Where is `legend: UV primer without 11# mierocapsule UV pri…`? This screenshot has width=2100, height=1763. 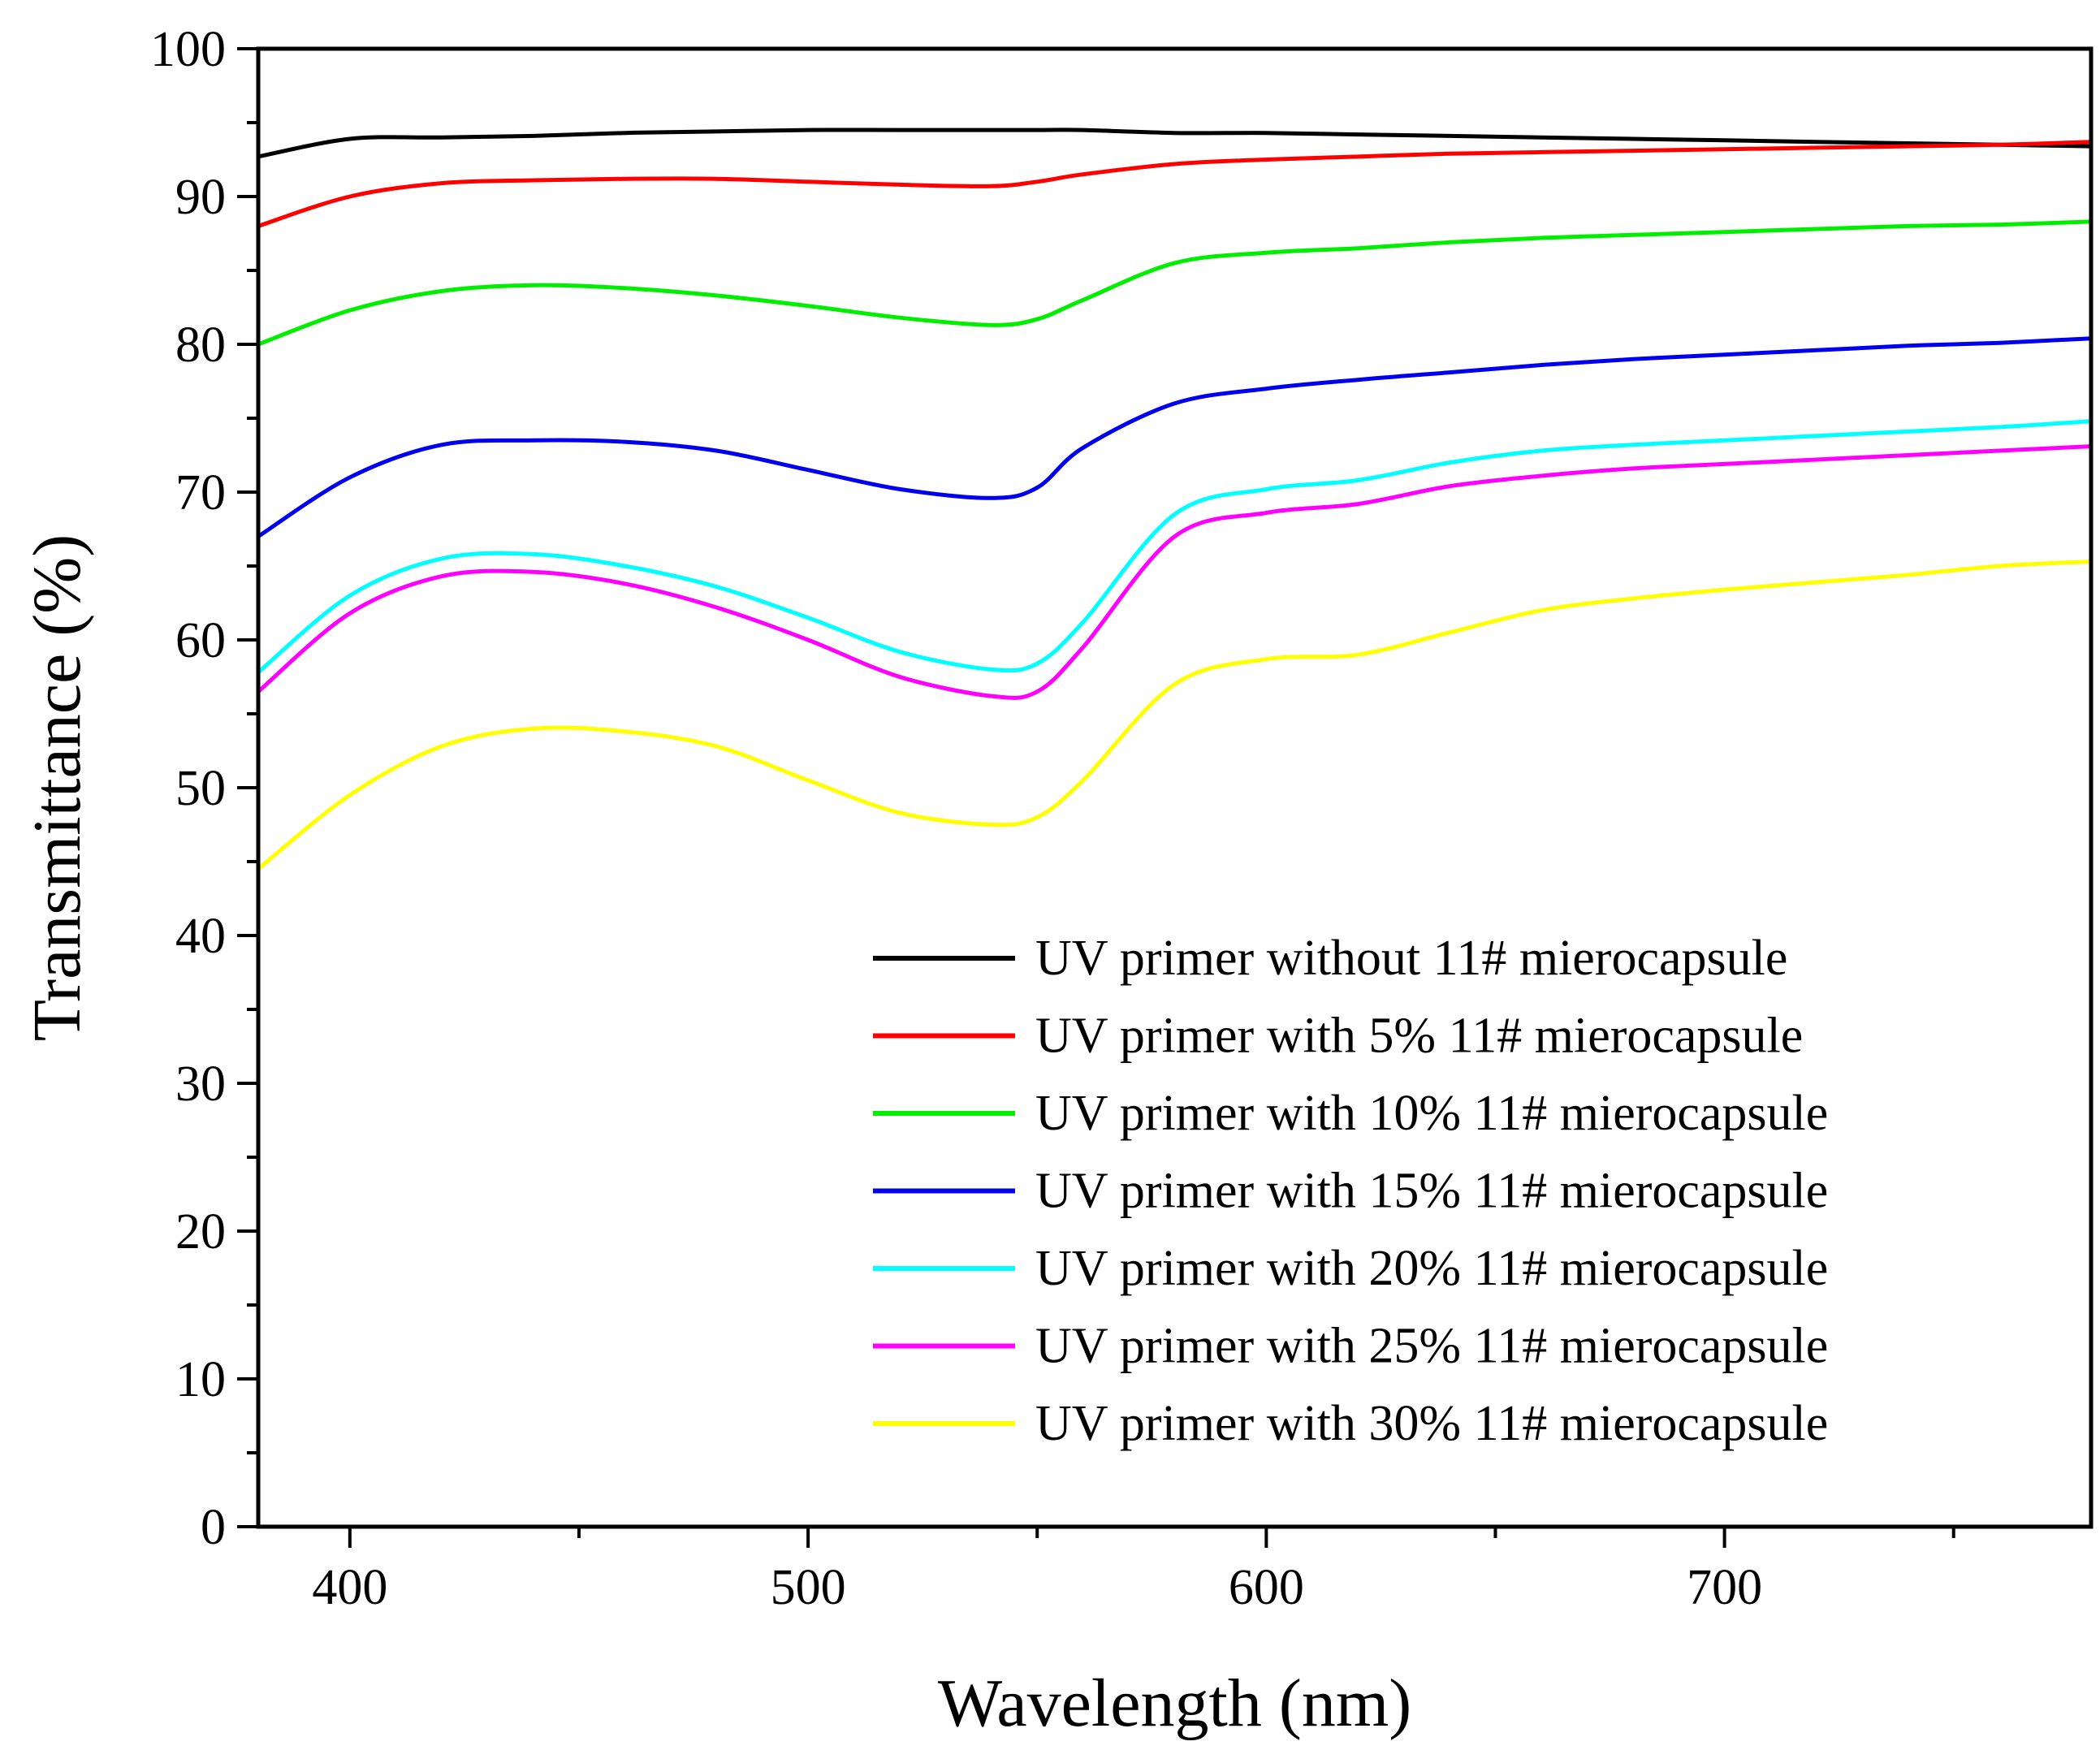 legend: UV primer without 11# mierocapsule UV pri… is located at coordinates (1351, 1191).